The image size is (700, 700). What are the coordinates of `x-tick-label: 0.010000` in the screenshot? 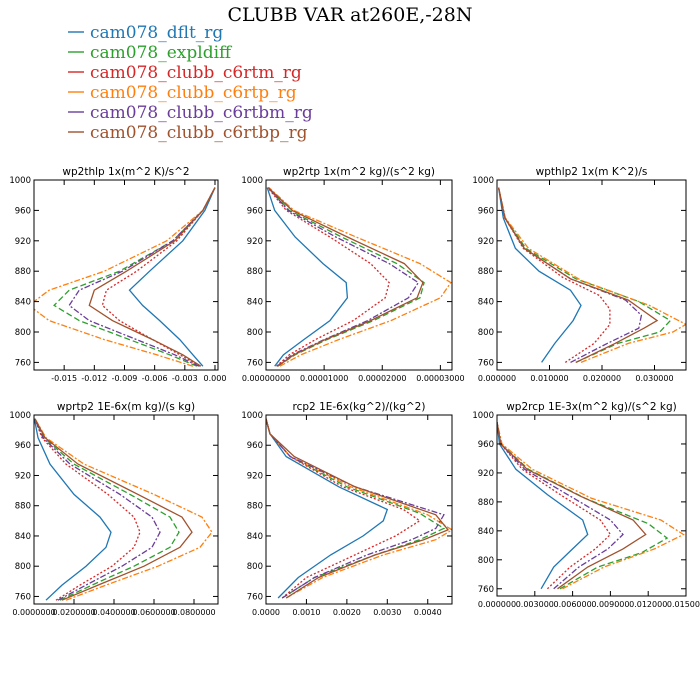 It's located at (549, 378).